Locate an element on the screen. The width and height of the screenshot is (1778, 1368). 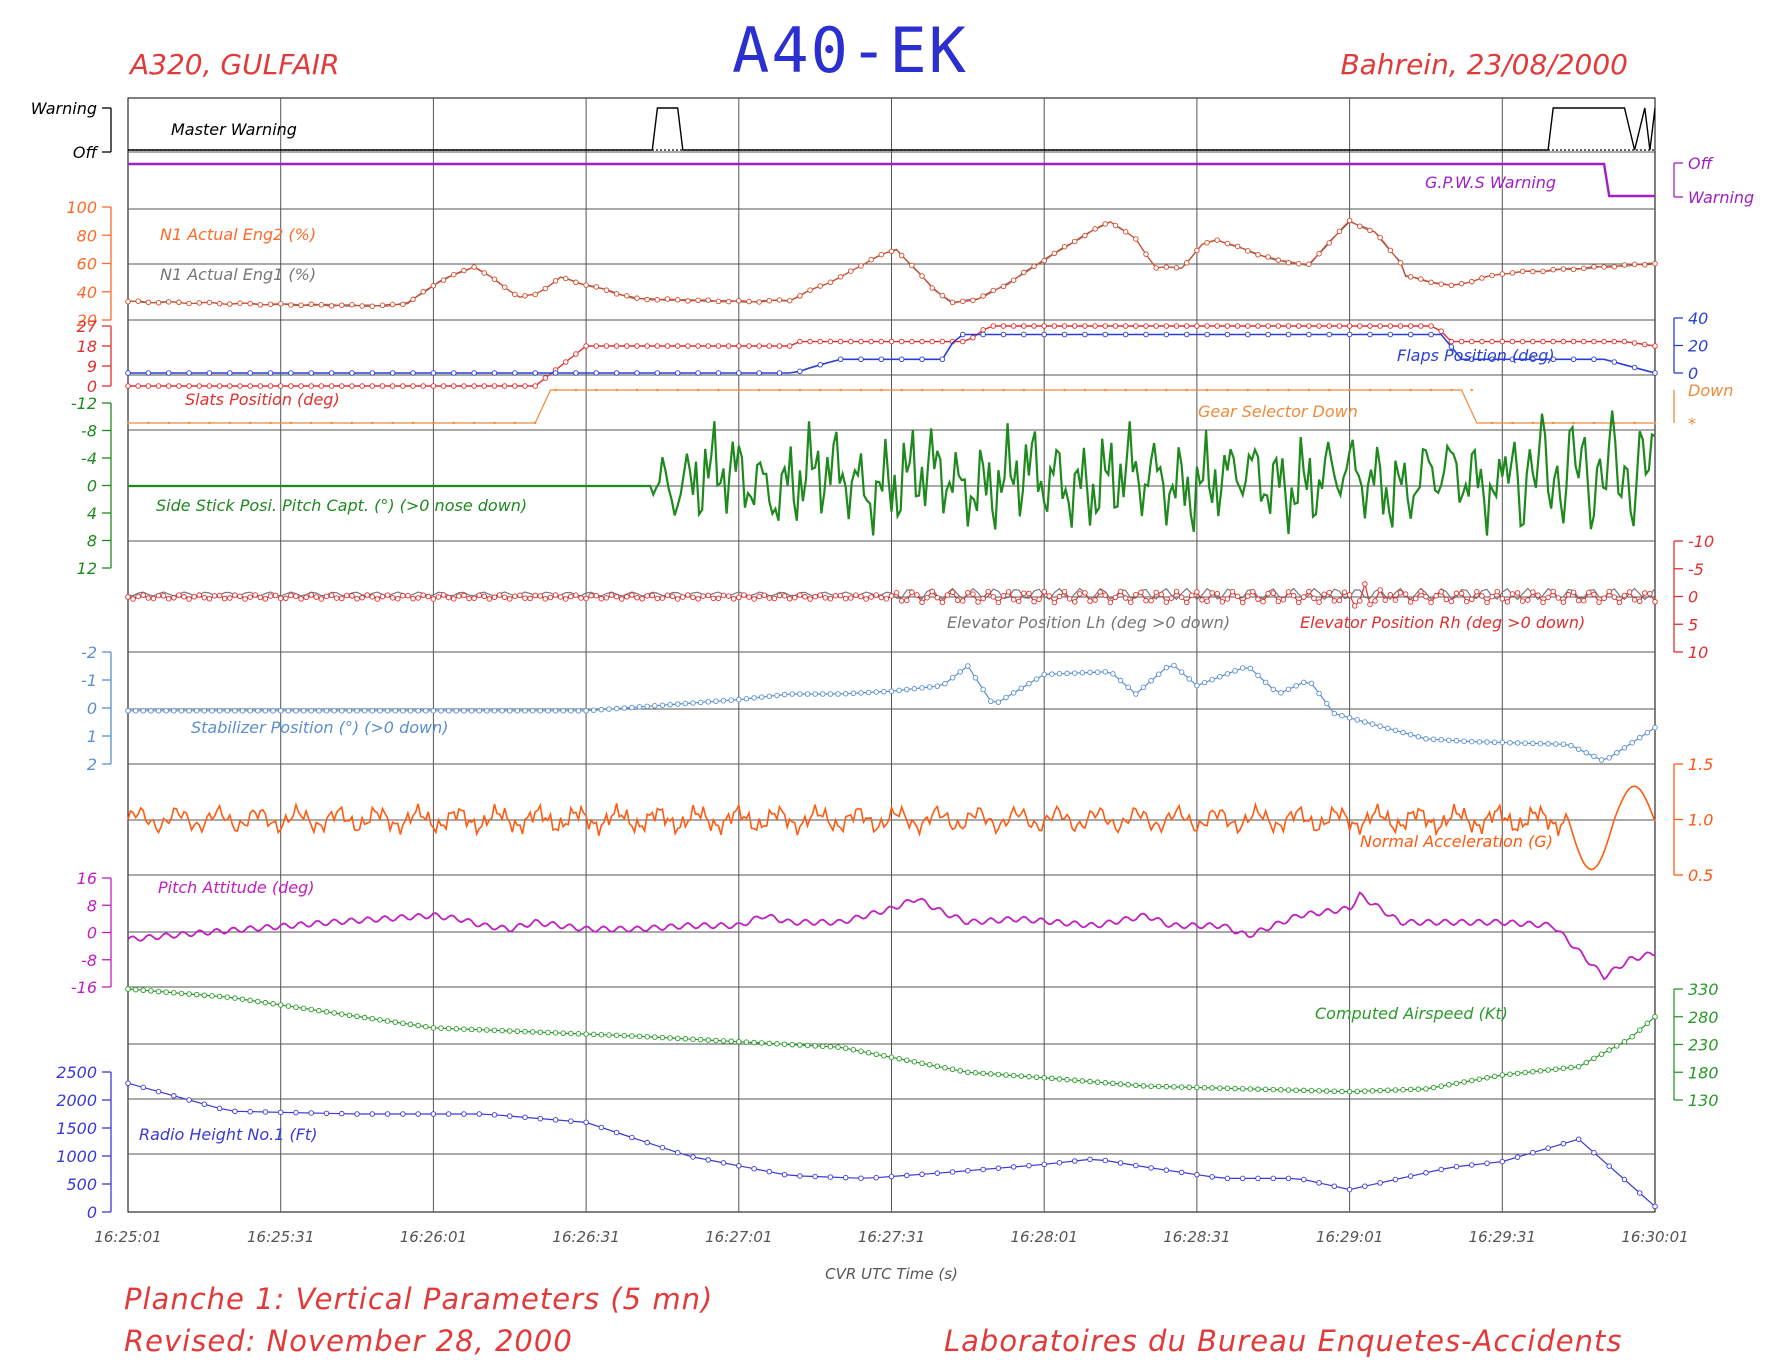
sidestick-pitch-line is located at coordinates (892, 473).